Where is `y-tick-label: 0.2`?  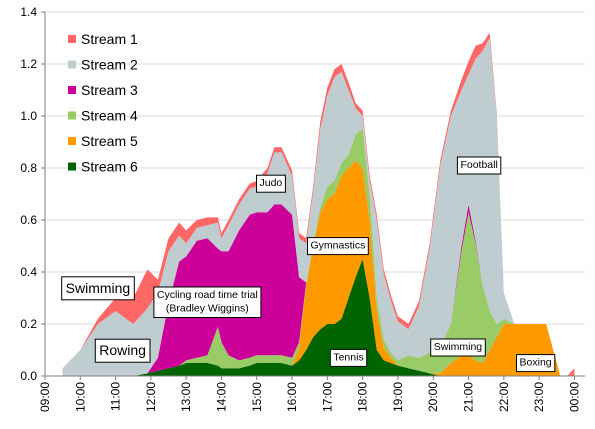 y-tick-label: 0.2 is located at coordinates (28, 324).